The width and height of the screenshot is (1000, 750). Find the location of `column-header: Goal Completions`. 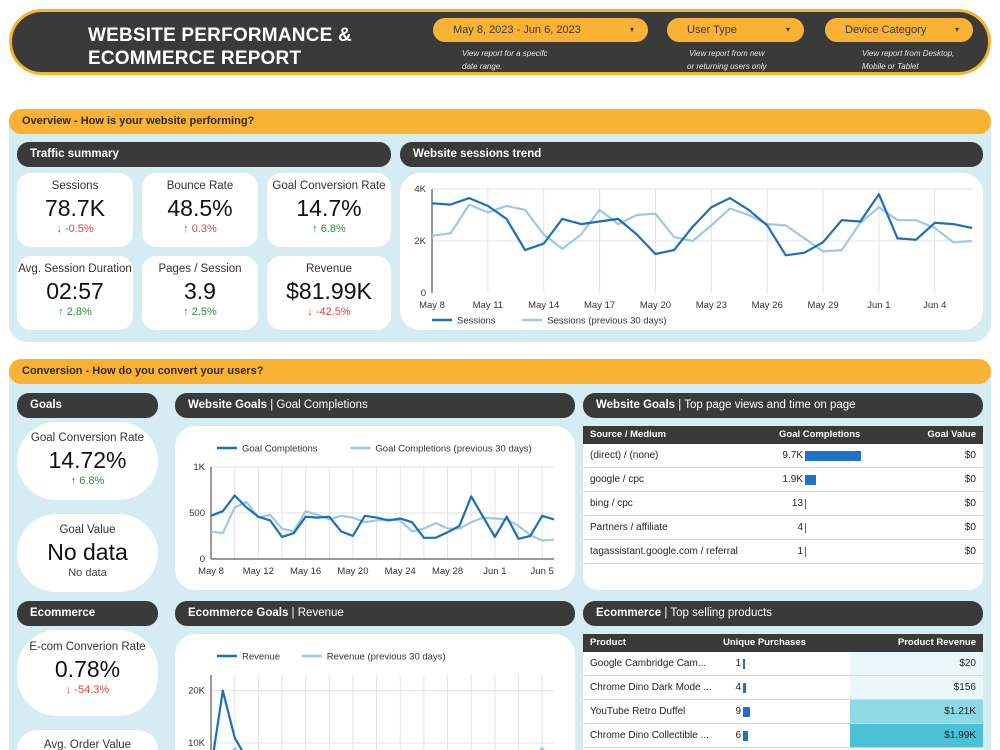

column-header: Goal Completions is located at coordinates (820, 434).